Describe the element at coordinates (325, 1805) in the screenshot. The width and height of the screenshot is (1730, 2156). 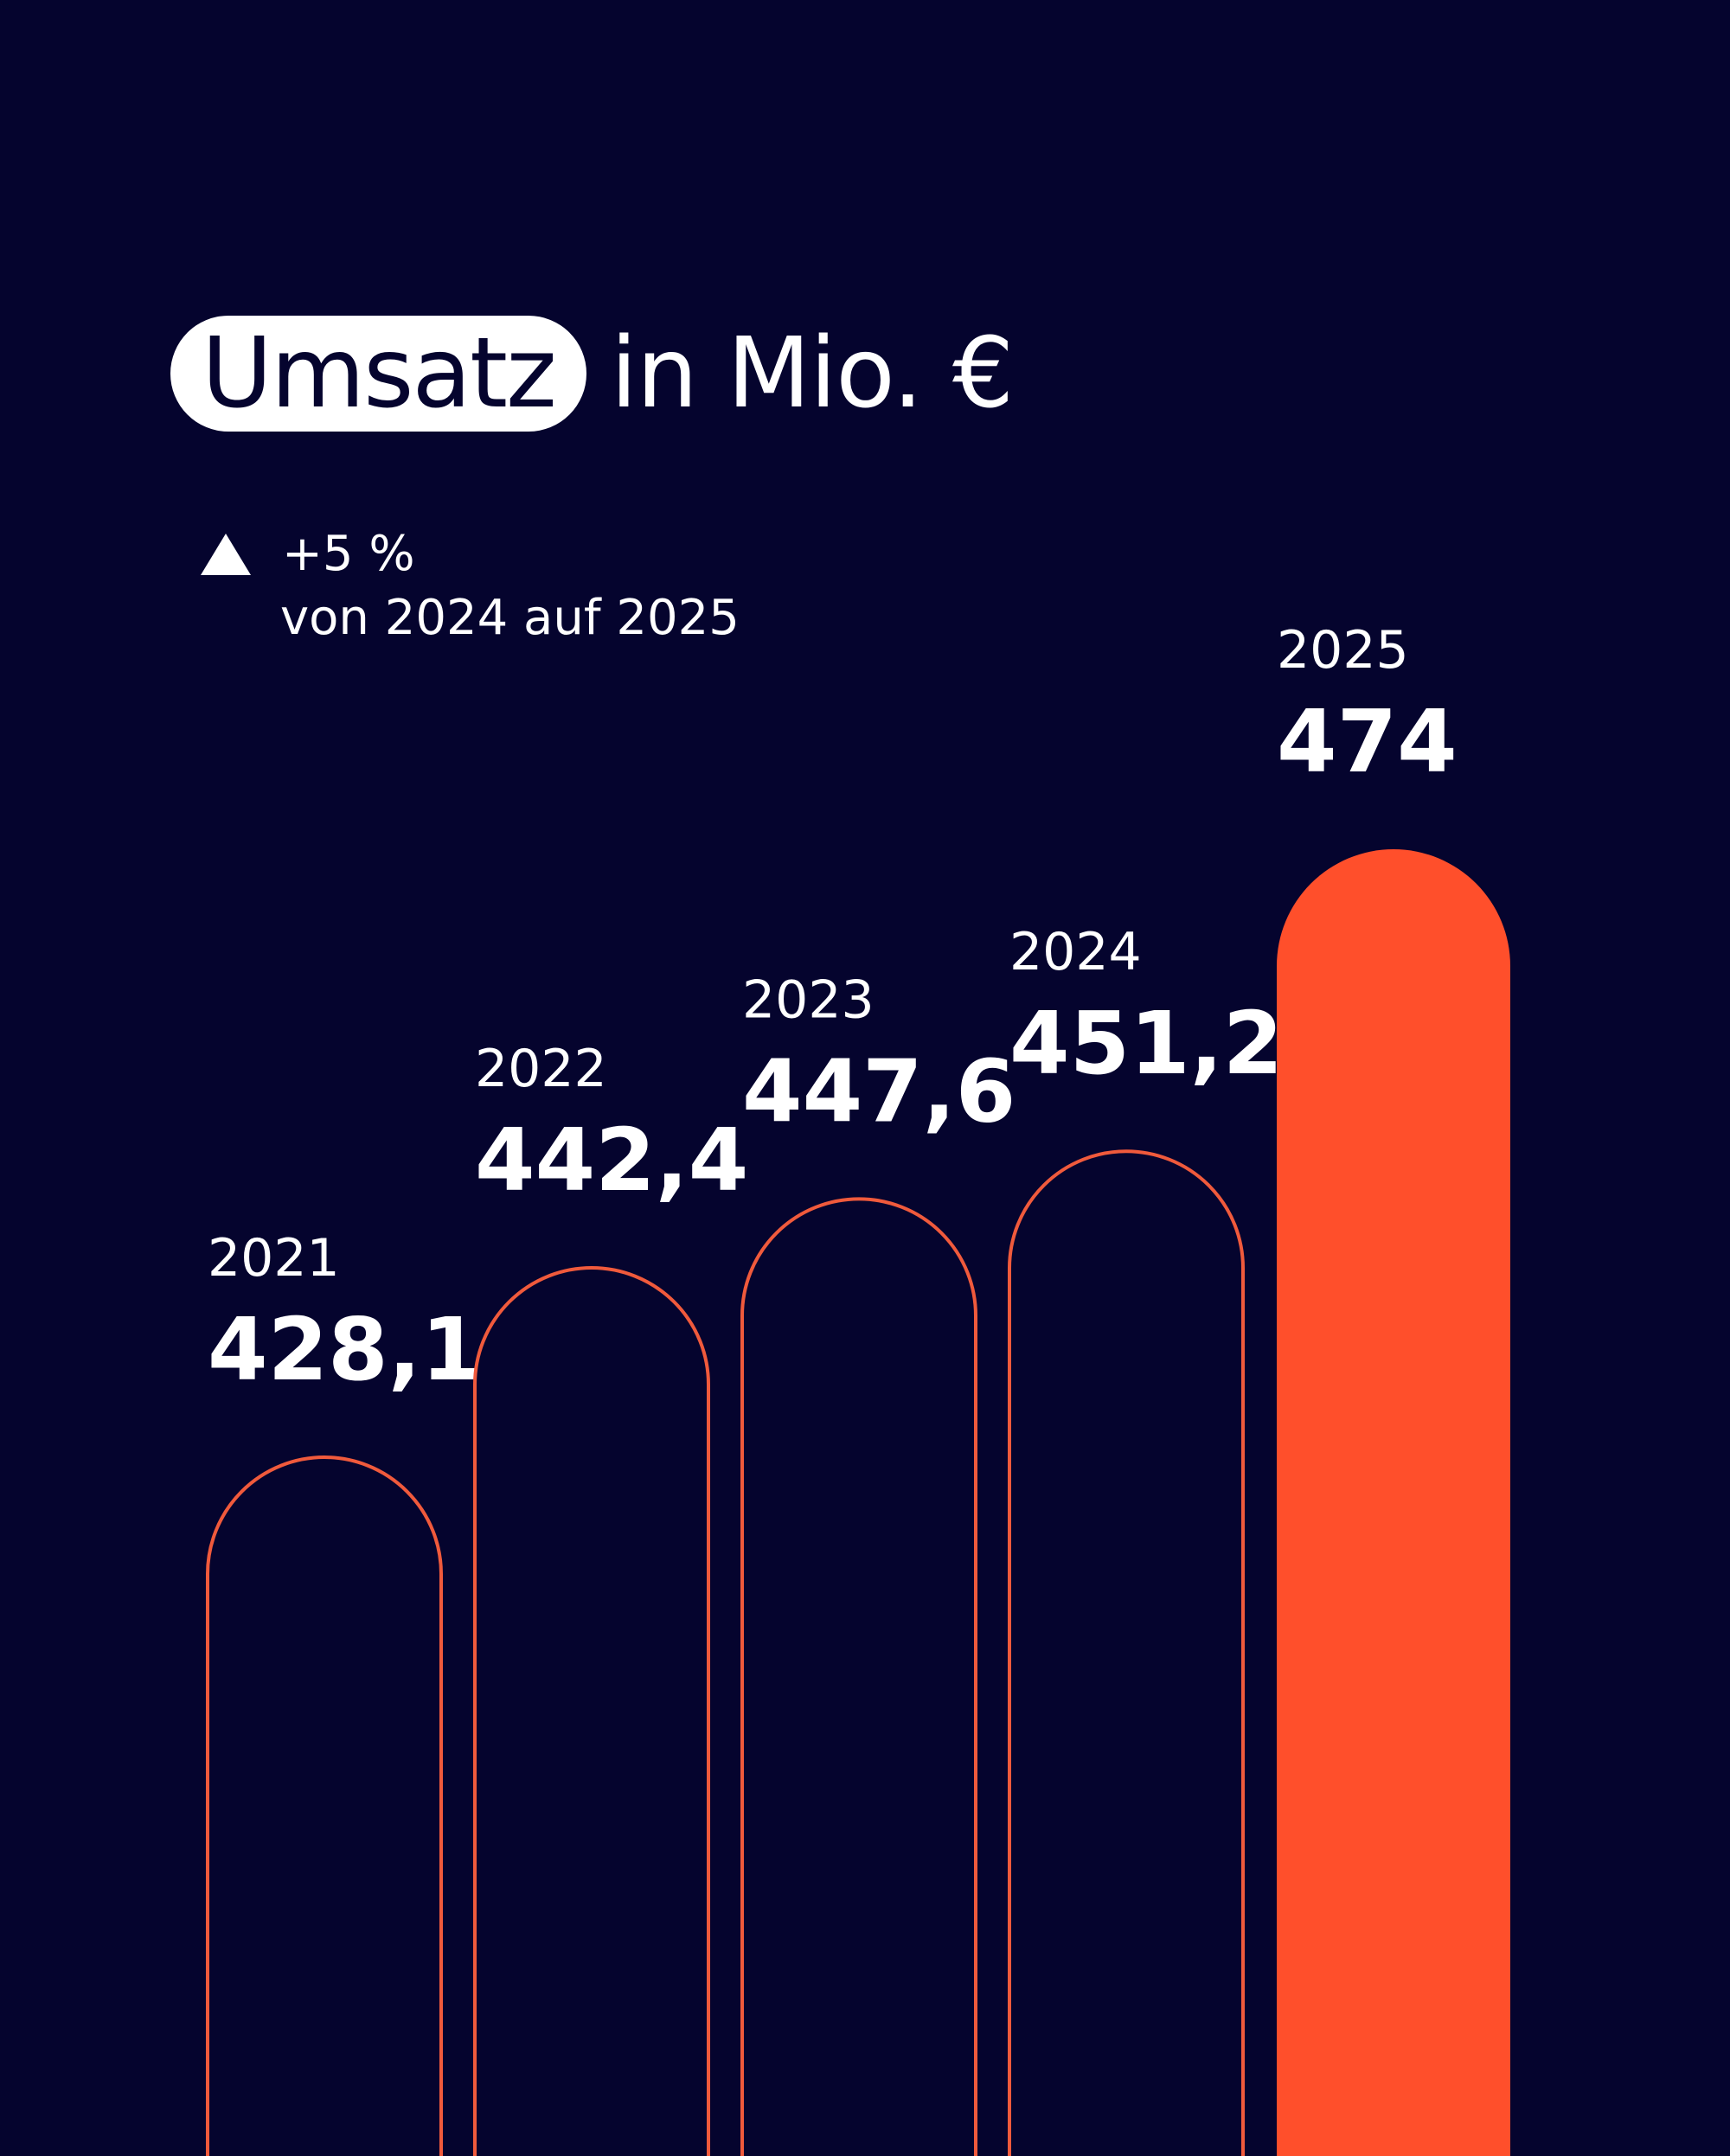
I see `bar-2021` at that location.